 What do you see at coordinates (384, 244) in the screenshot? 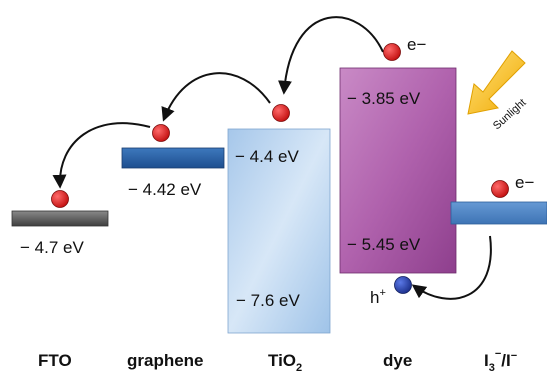
I see `dye-homo-energy-label: − 5.45 eV` at bounding box center [384, 244].